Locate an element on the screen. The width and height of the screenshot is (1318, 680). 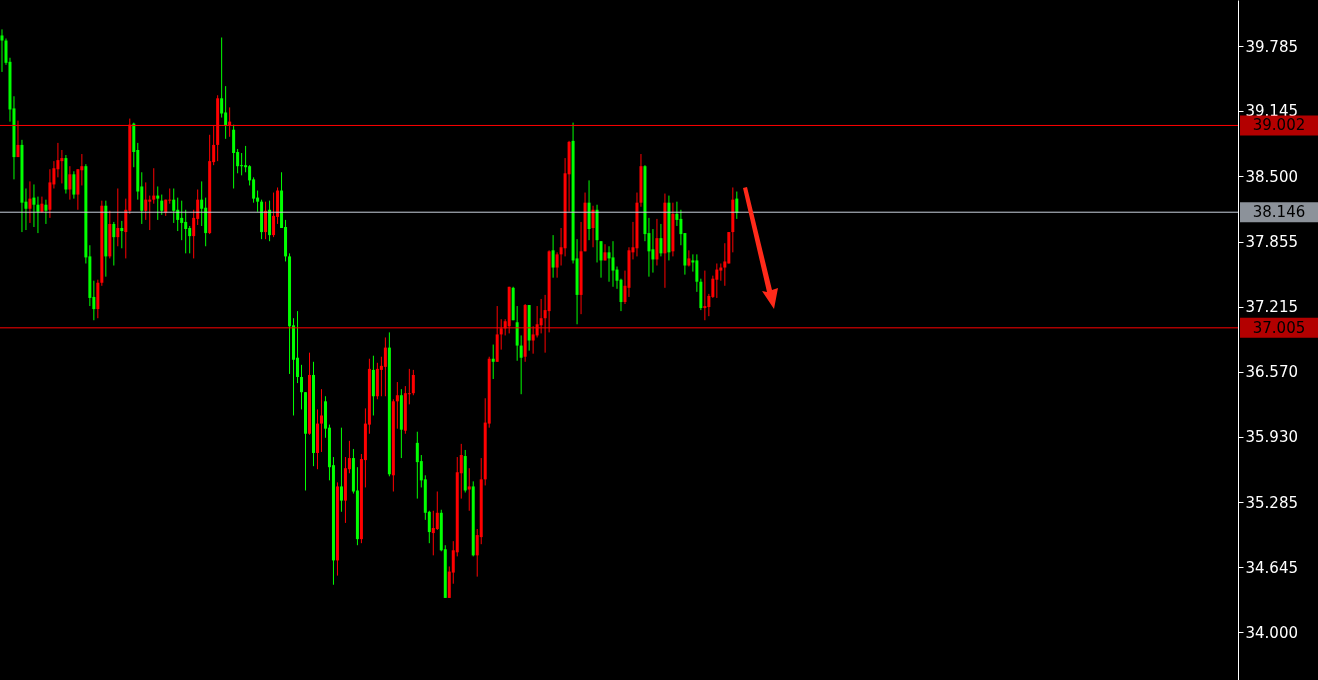
ref-line-label: 37.005 is located at coordinates (1279, 327).